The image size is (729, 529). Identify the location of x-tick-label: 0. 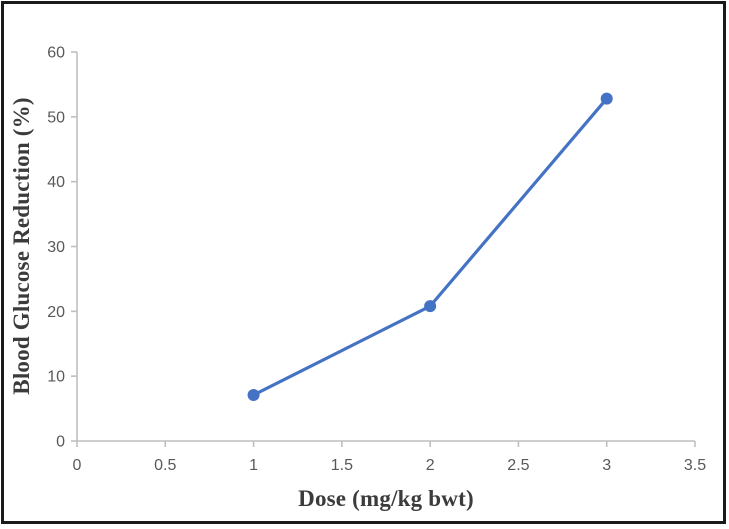
(77, 465).